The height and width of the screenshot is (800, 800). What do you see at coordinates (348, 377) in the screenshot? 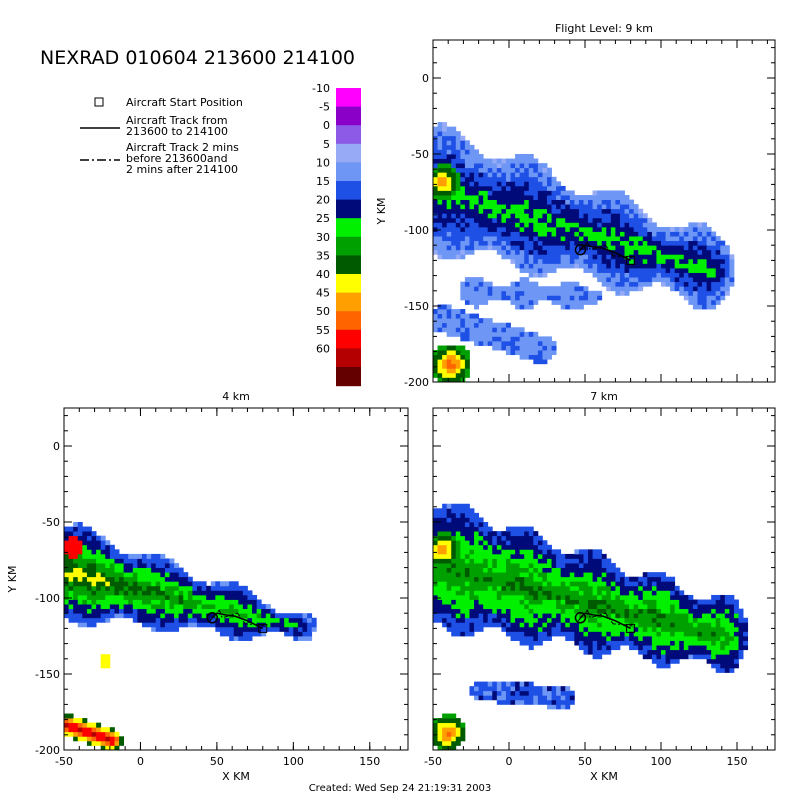
I see `colorbar-swatch` at bounding box center [348, 377].